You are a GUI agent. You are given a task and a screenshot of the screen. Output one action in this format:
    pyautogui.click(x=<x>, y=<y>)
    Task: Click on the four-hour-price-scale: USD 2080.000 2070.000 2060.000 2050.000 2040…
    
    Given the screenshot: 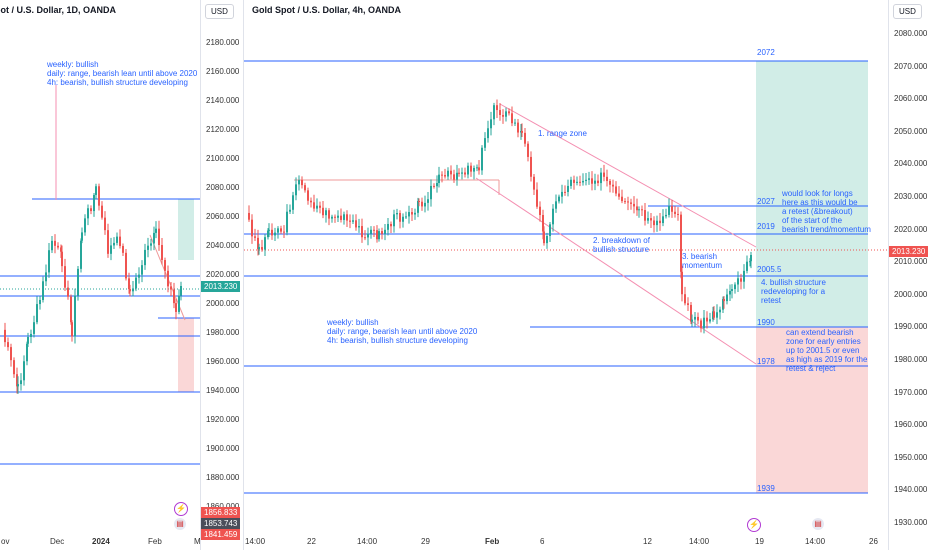 What is the action you would take?
    pyautogui.click(x=910, y=275)
    